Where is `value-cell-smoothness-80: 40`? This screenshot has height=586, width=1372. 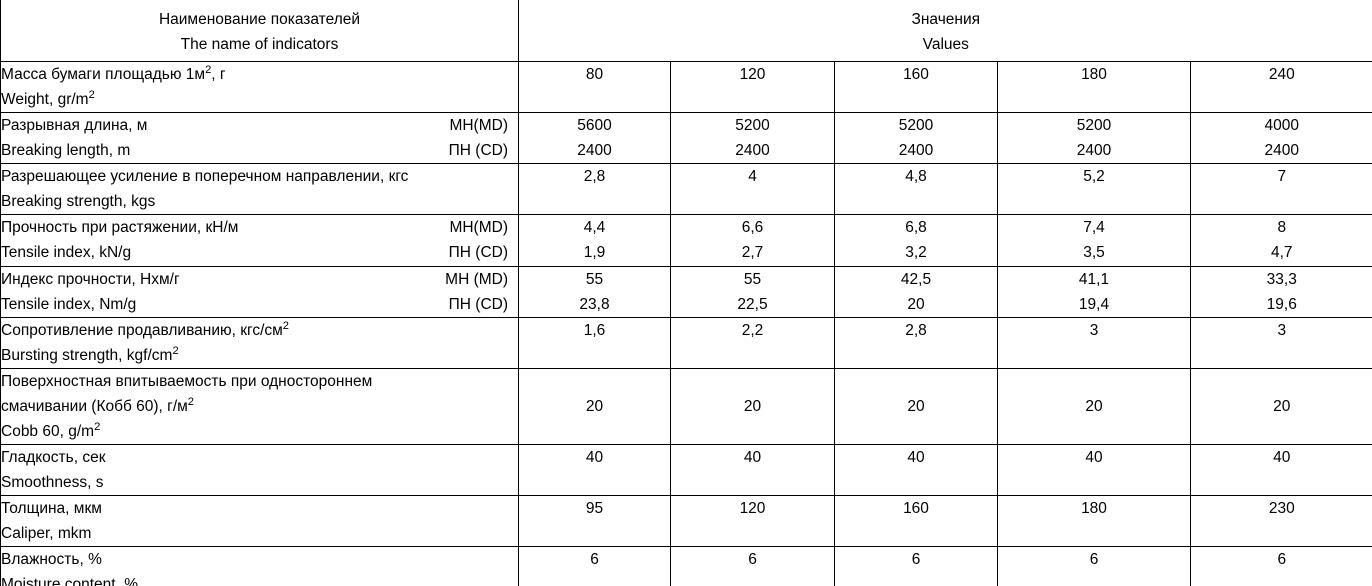 value-cell-smoothness-80: 40 is located at coordinates (594, 469).